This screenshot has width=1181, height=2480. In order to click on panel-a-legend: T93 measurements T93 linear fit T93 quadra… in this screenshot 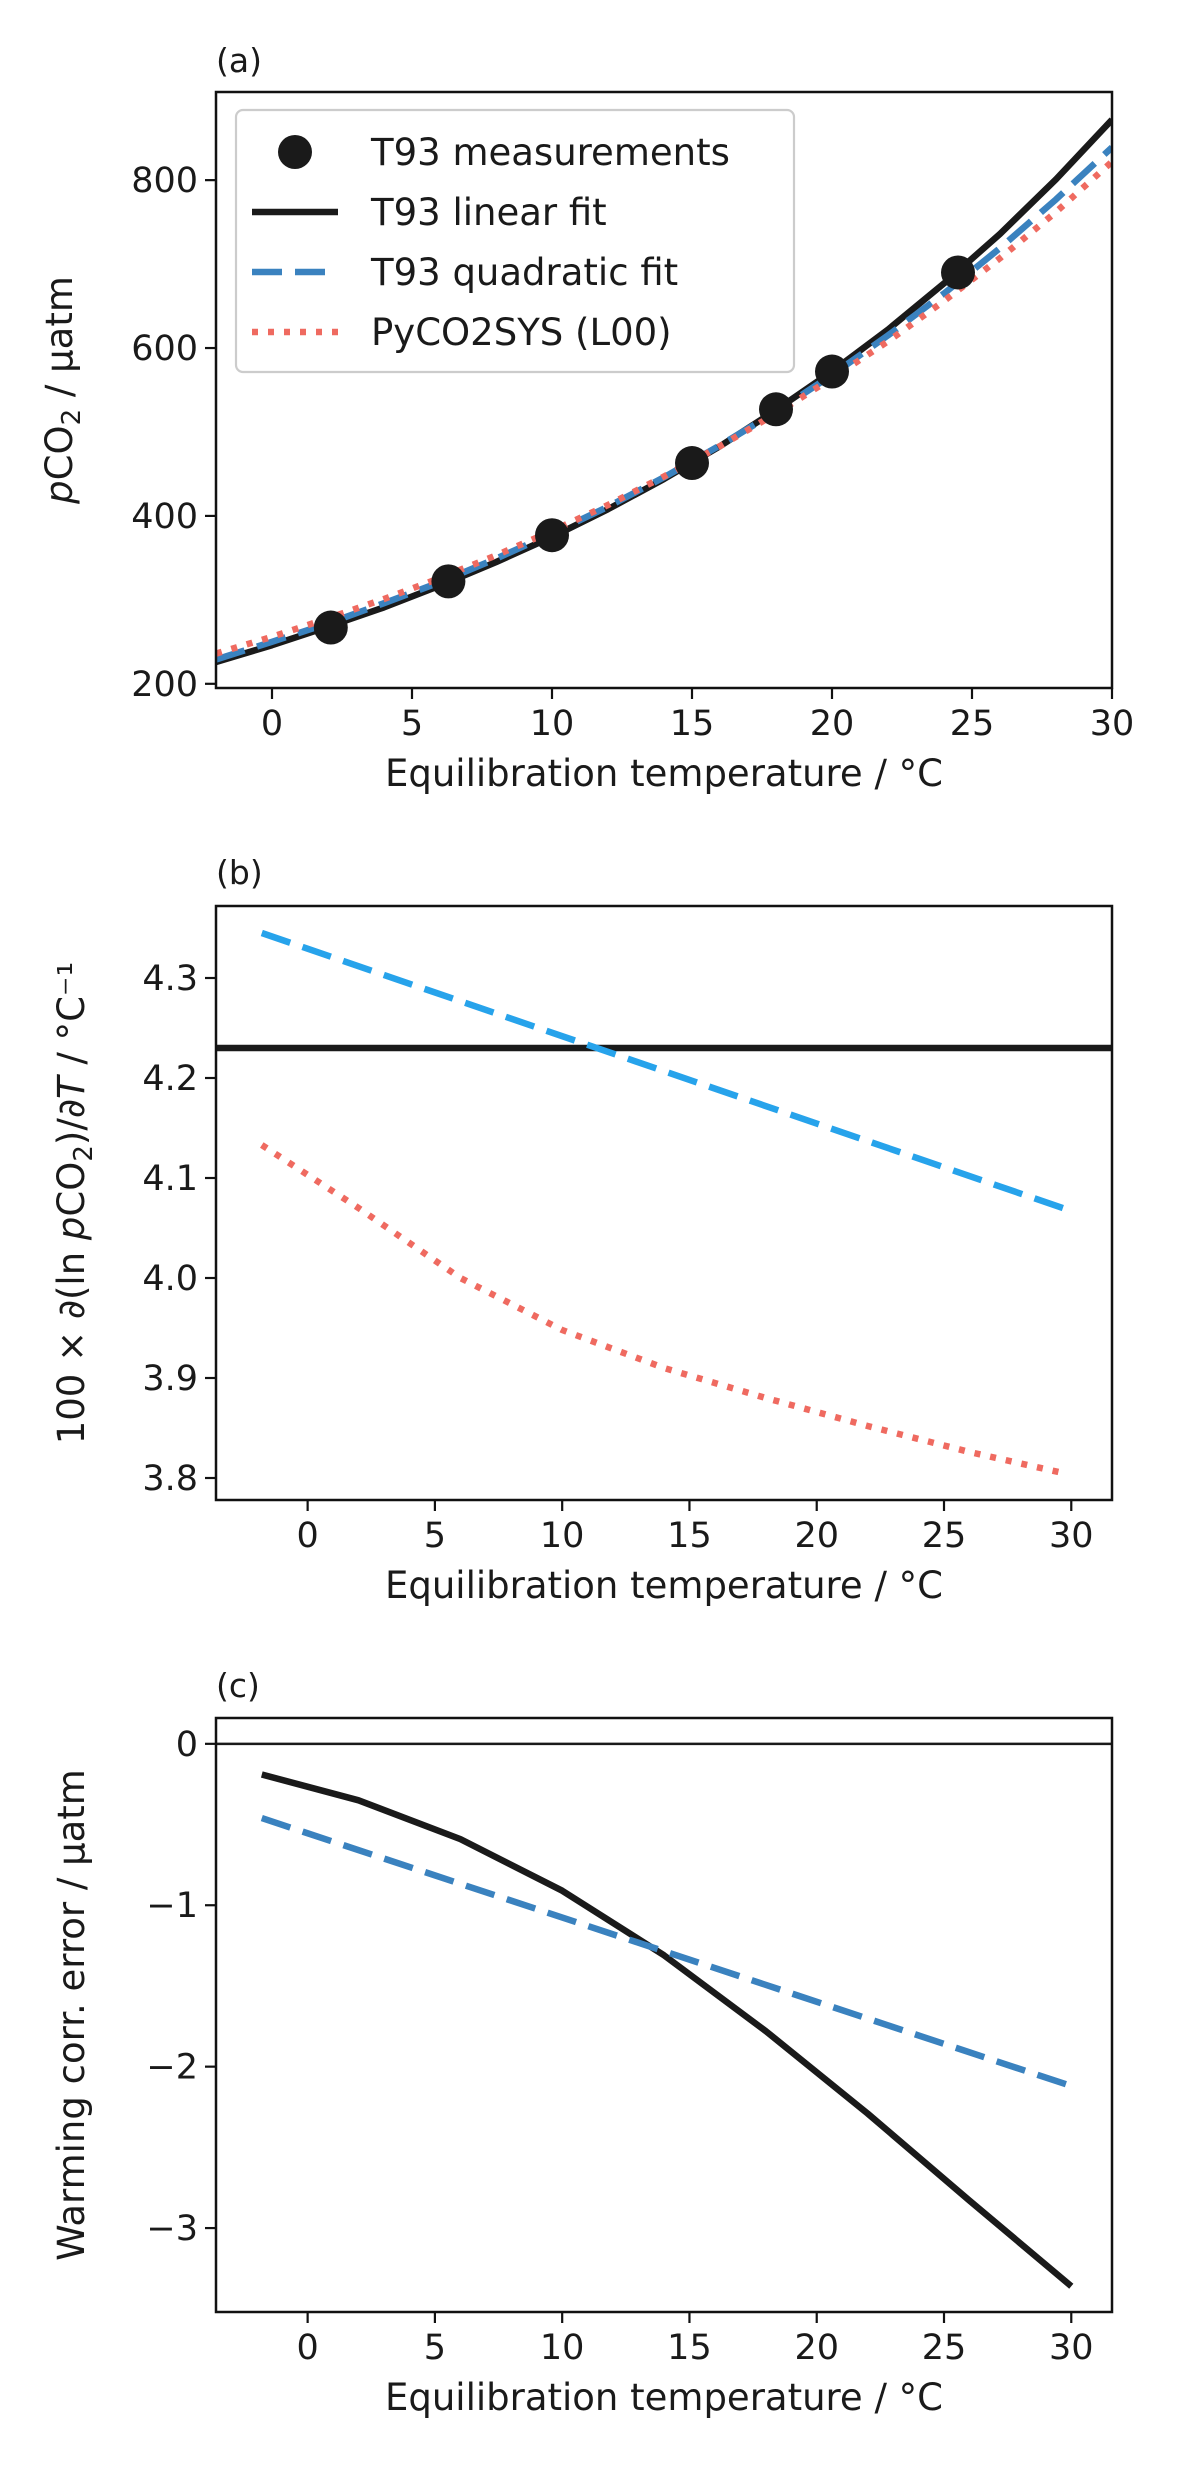, I will do `click(515, 241)`.